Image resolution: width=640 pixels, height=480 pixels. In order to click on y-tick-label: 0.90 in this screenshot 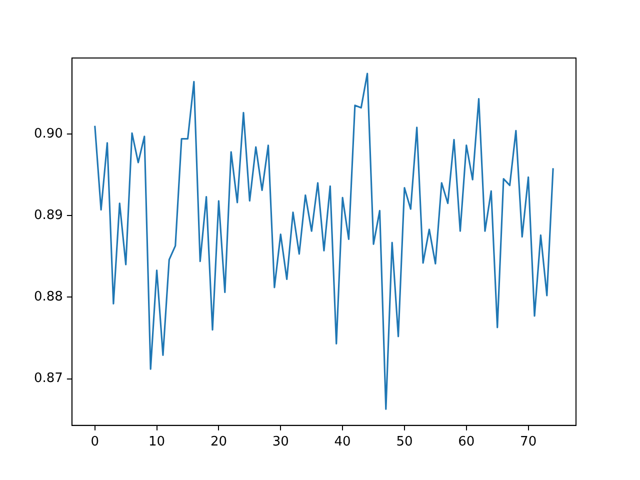, I will do `click(48, 134)`.